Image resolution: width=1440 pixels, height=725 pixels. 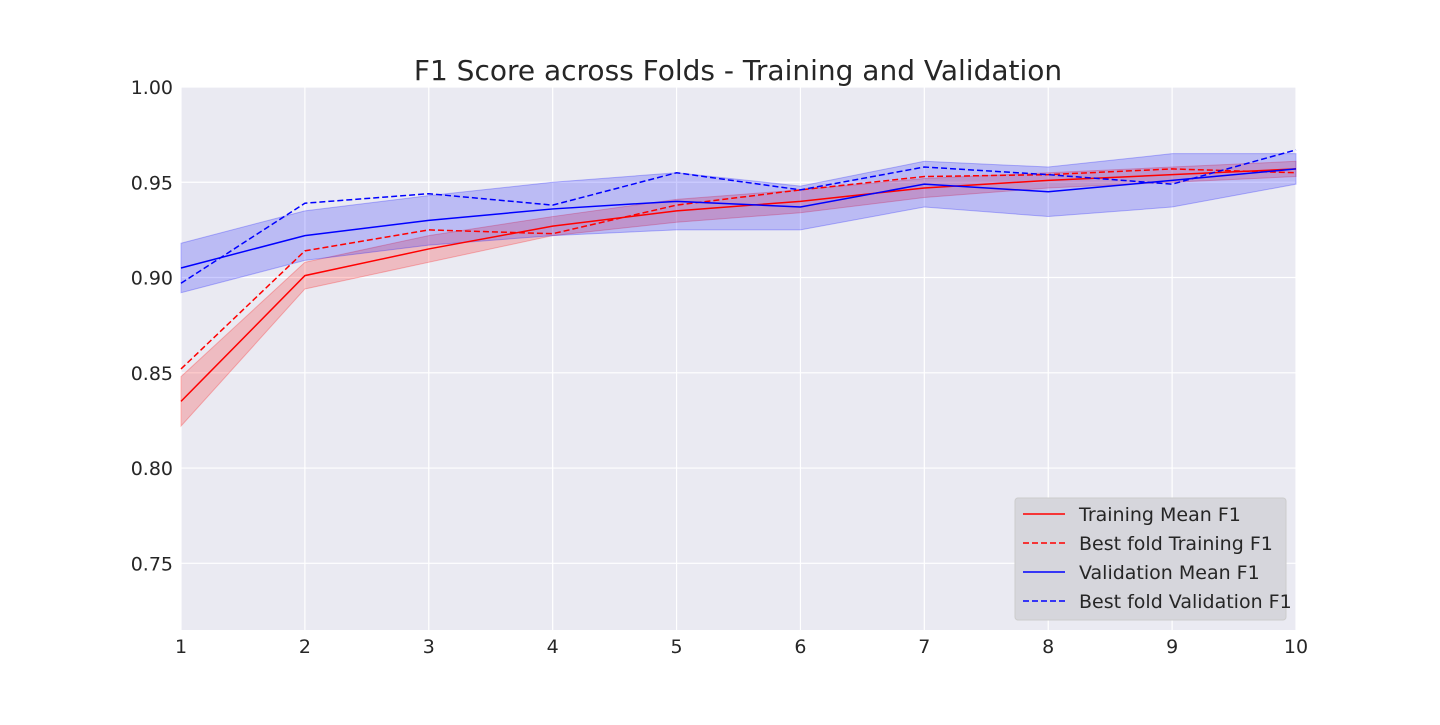 What do you see at coordinates (1169, 573) in the screenshot?
I see `legend-label: Validation Mean F1` at bounding box center [1169, 573].